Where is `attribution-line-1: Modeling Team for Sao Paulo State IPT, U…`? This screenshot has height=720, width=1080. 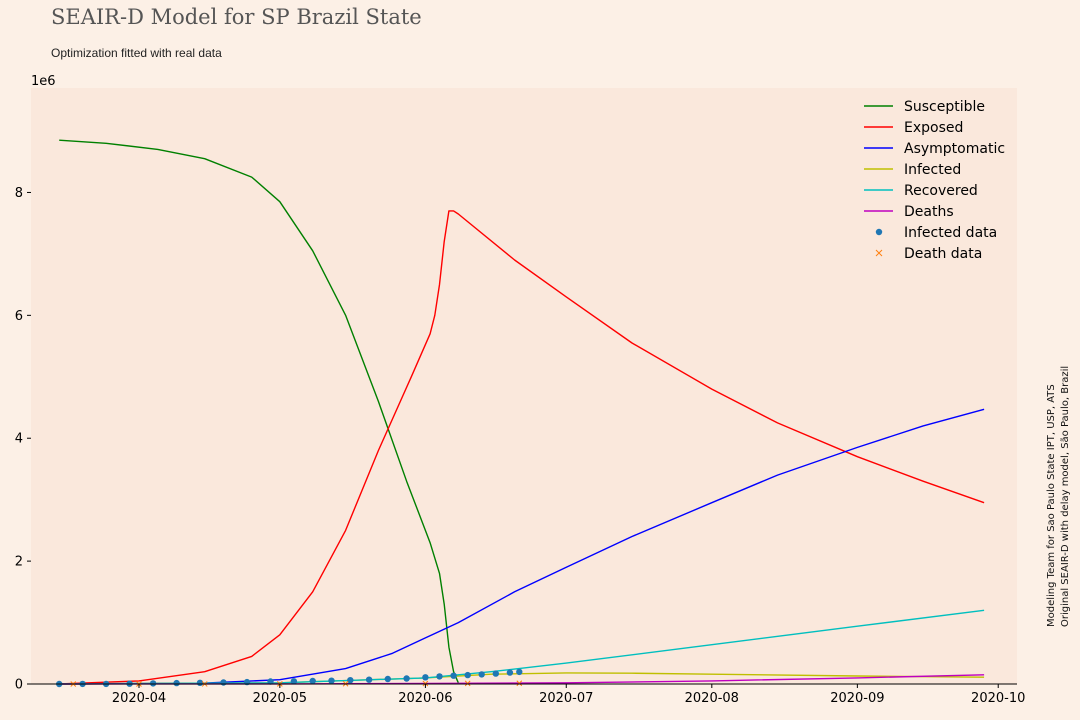 attribution-line-1: Modeling Team for Sao Paulo State IPT, U… is located at coordinates (1051, 505).